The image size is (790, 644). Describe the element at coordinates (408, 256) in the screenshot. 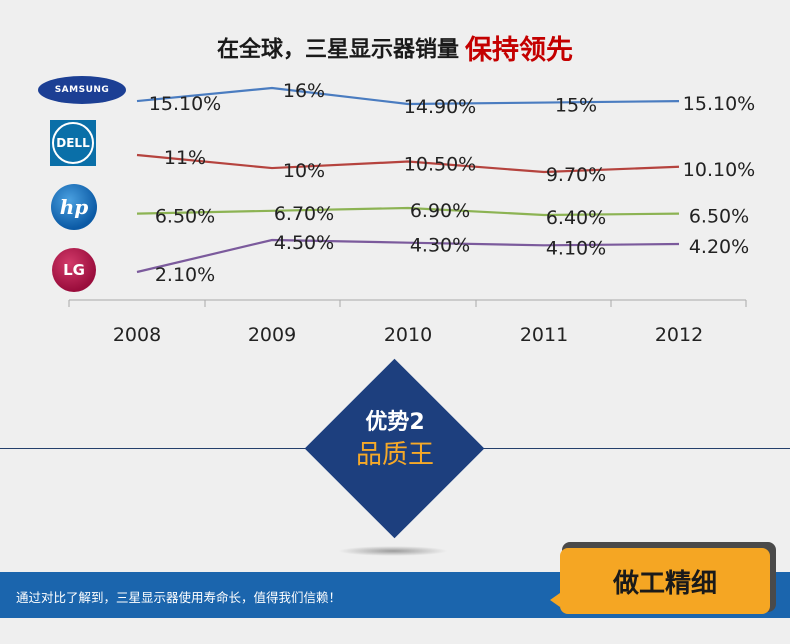

I see `series-line-lg` at that location.